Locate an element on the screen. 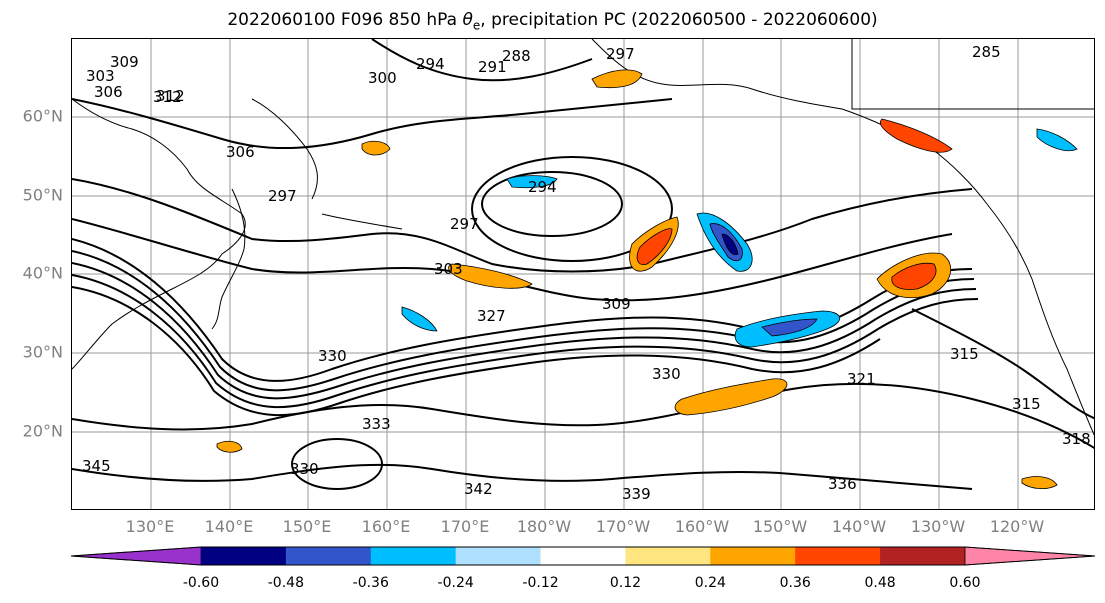 The height and width of the screenshot is (603, 1105). contour-label: 336 is located at coordinates (842, 484).